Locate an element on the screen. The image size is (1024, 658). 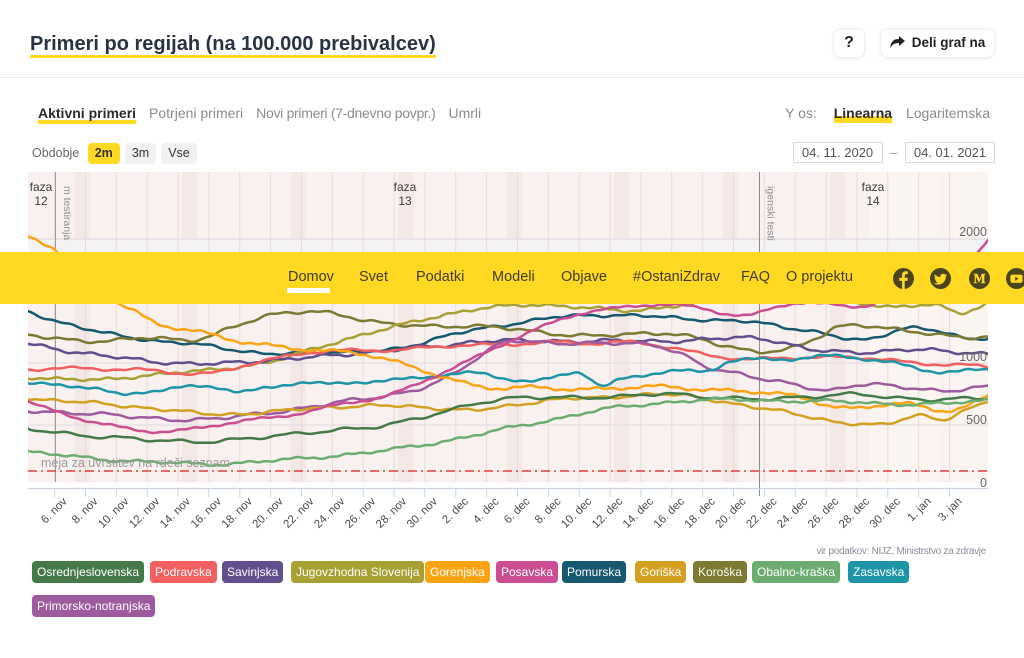
svg-text: 2. dec is located at coordinates (455, 510).